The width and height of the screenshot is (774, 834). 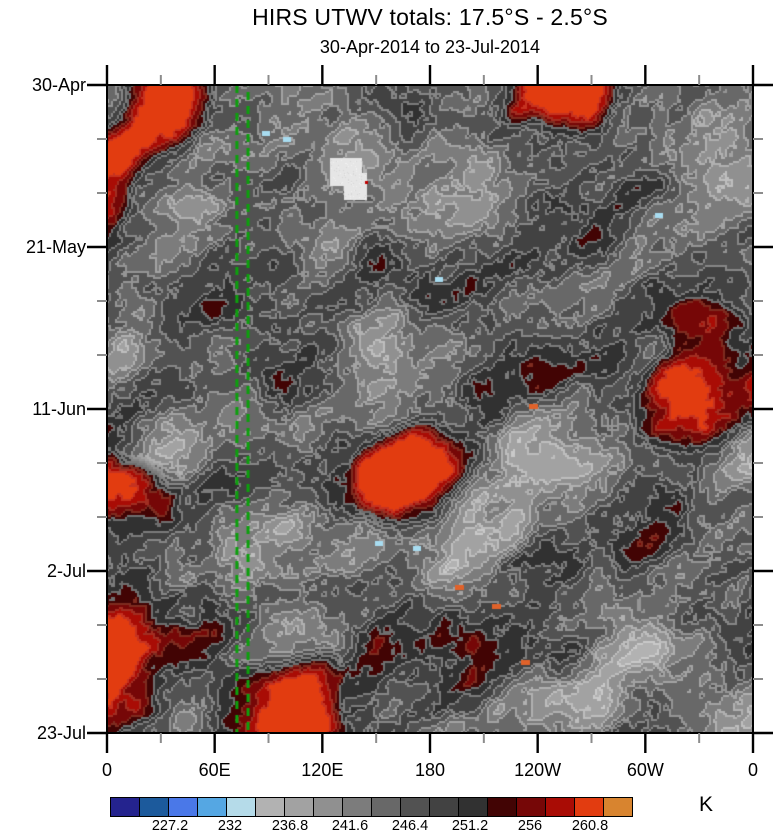 What do you see at coordinates (430, 770) in the screenshot?
I see `x-tick-label: 180` at bounding box center [430, 770].